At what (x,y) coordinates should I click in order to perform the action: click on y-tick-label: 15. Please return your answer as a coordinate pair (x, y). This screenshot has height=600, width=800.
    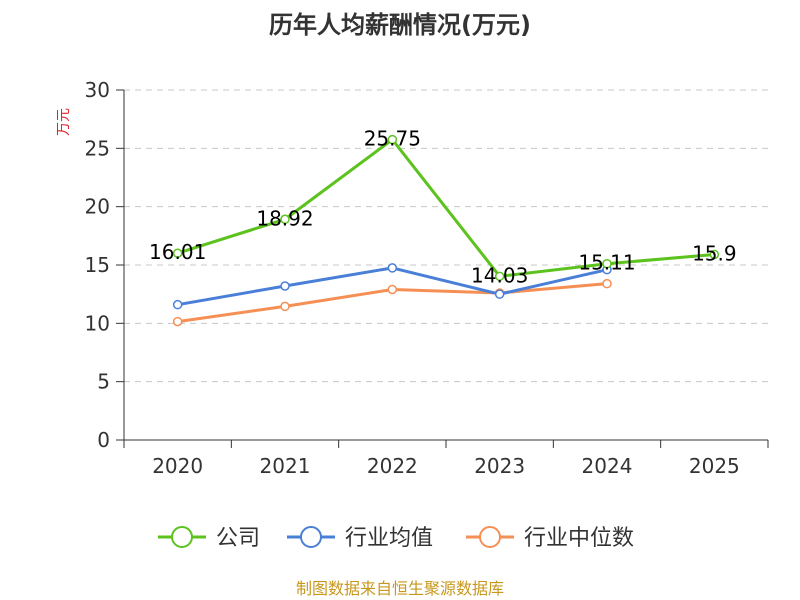
    Looking at the image, I should click on (97, 265).